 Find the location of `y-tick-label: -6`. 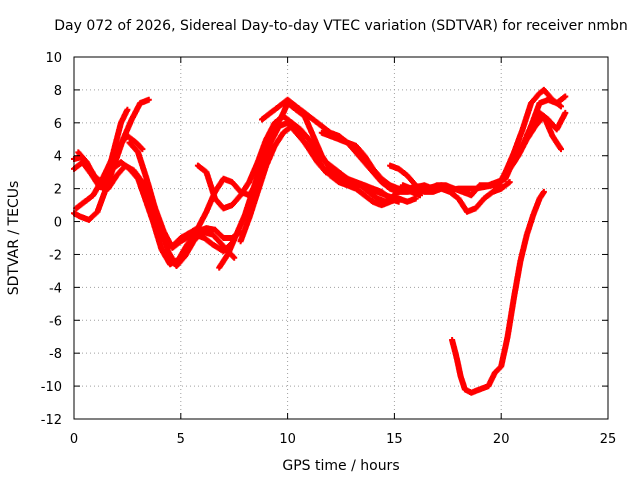

y-tick-label: -6 is located at coordinates (55, 321).